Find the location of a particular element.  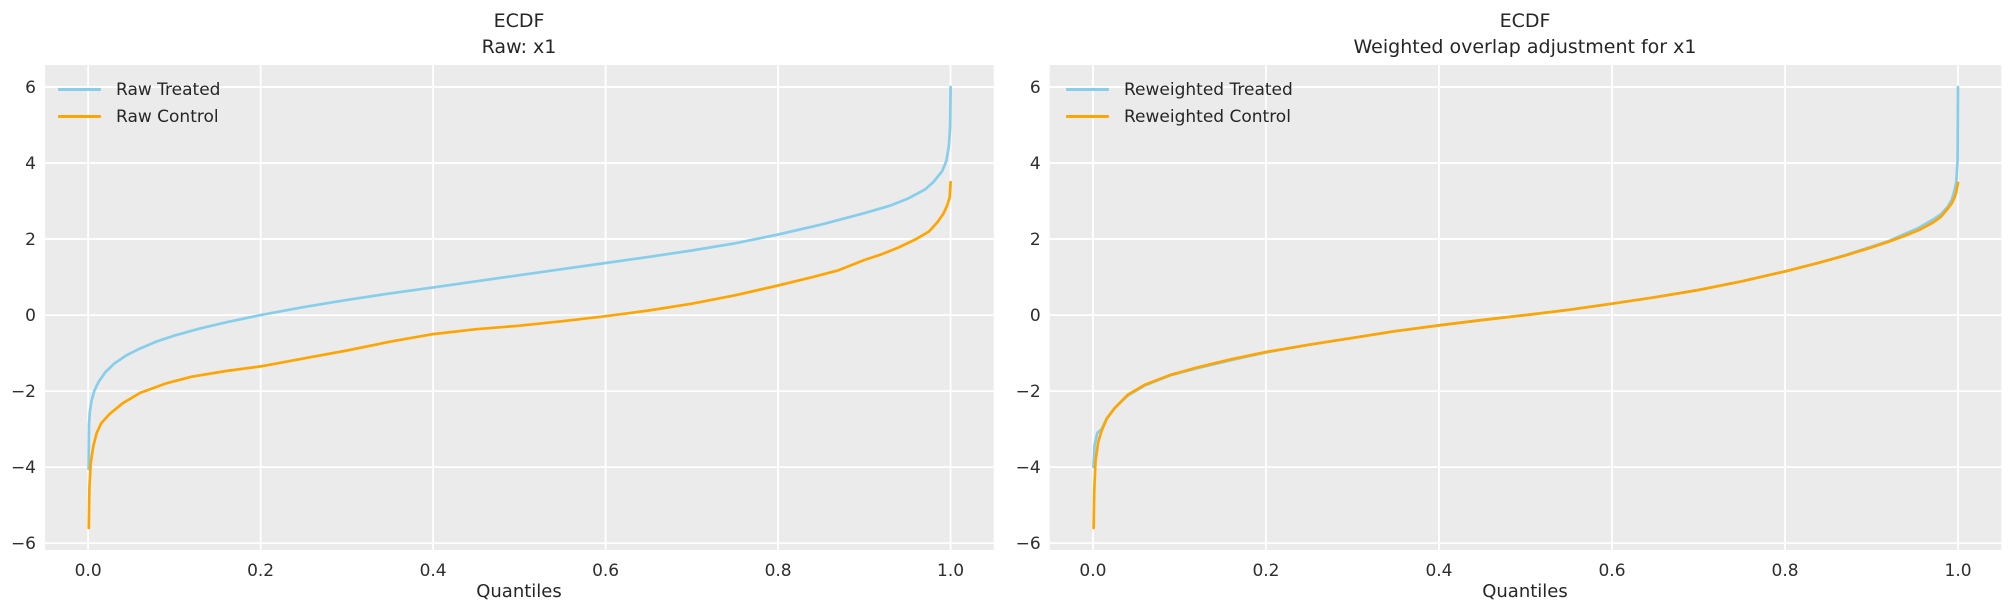

legend-line-raw-treated is located at coordinates (79, 89).